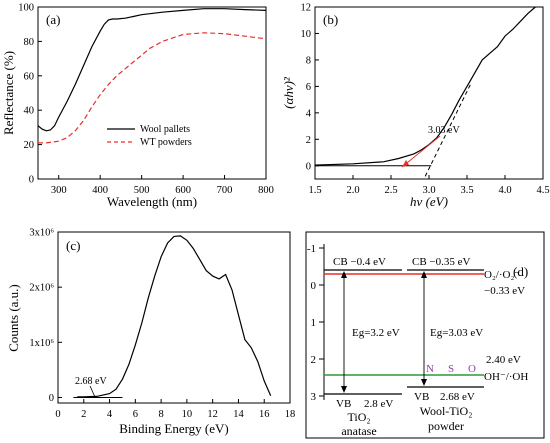  I want to click on b-ytick-label-5: 10, so click(306, 34).